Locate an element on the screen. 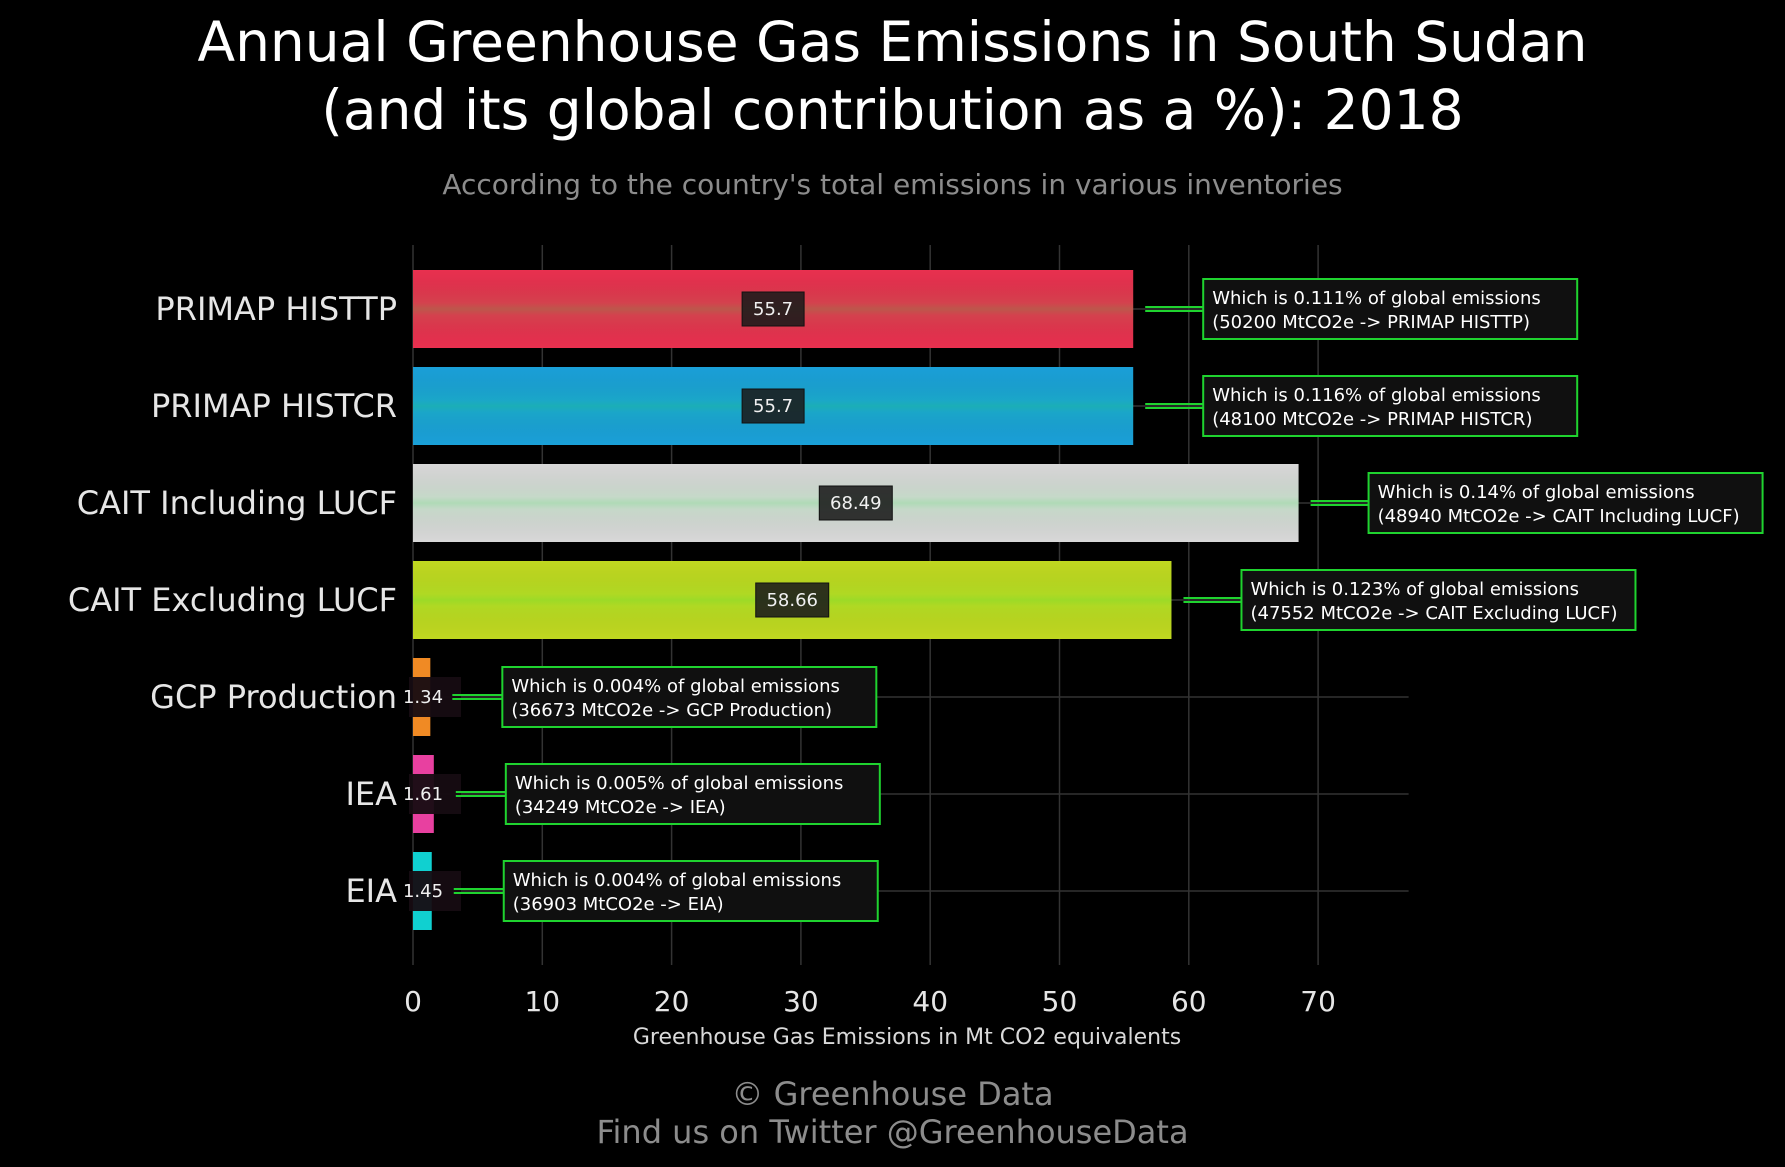  annotation-line-2: (47552 MtCO2e -> CAIT Excluding LUCF) is located at coordinates (1433, 613).